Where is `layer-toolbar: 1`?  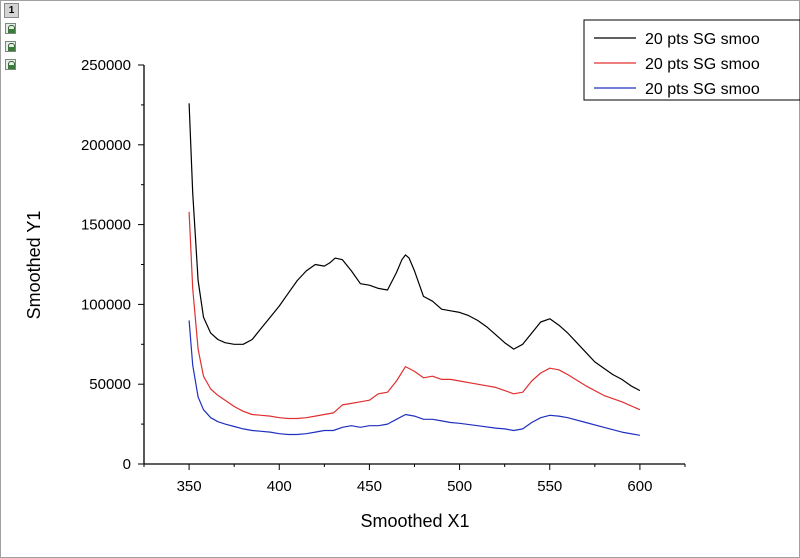 layer-toolbar: 1 is located at coordinates (11, 40).